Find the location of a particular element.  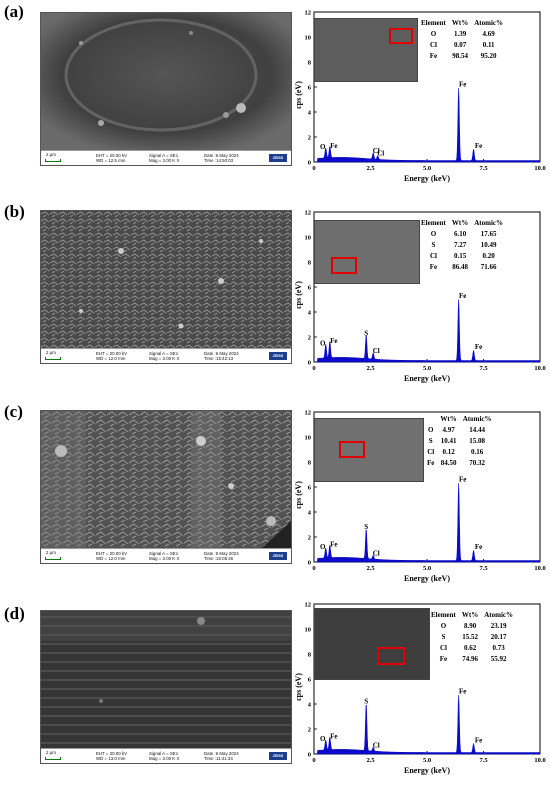

panel-label: (d) is located at coordinates (14, 613).